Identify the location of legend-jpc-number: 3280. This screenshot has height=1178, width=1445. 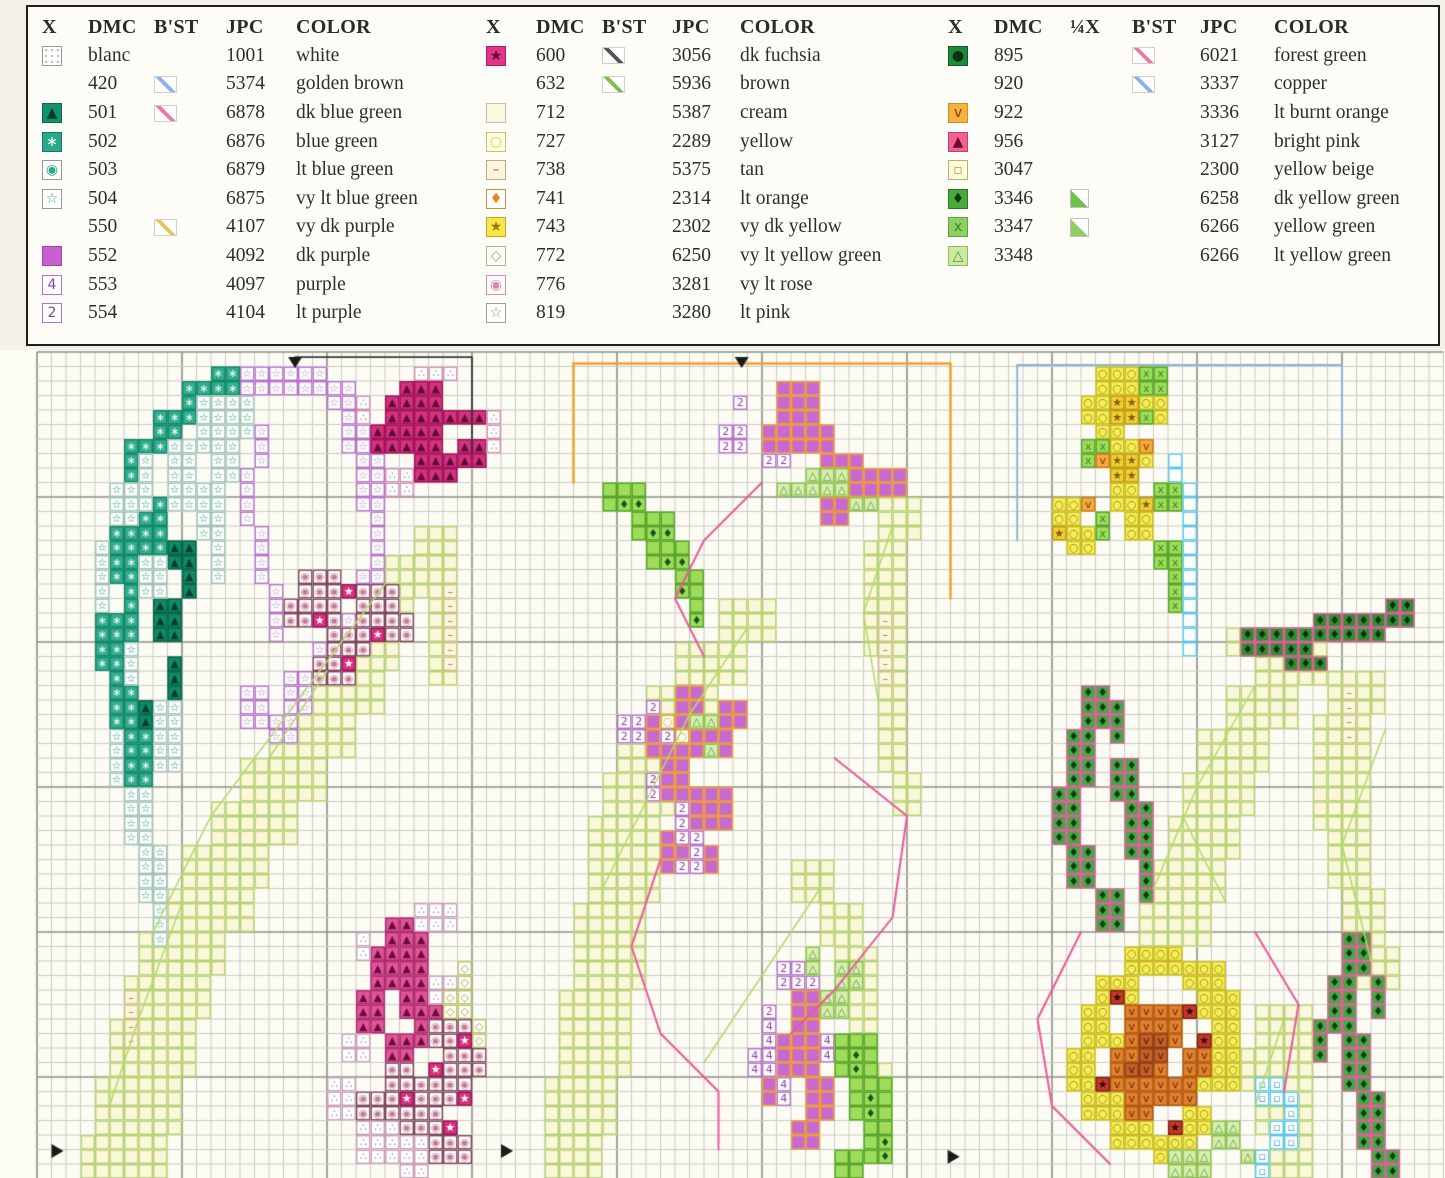
(691, 313).